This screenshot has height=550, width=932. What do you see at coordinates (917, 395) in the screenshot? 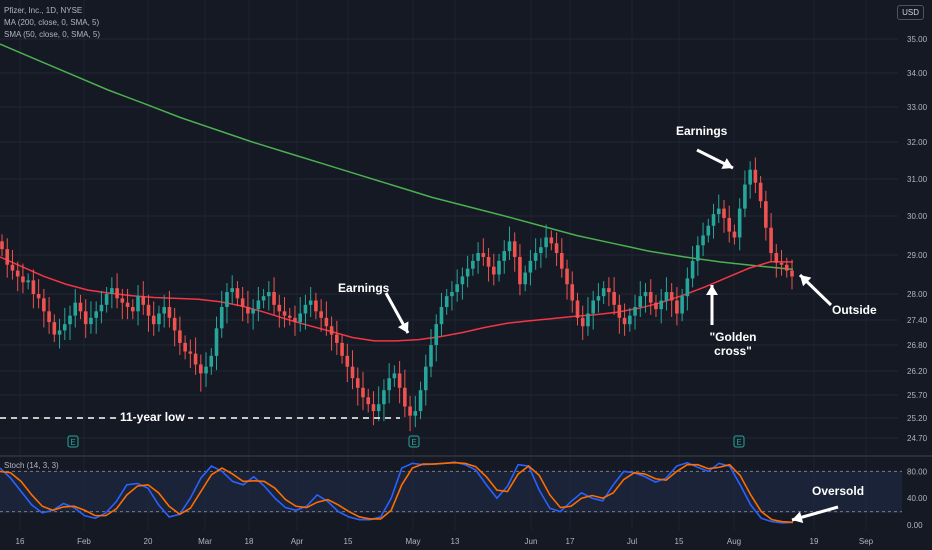
I see `y-tick-label: 25.70` at bounding box center [917, 395].